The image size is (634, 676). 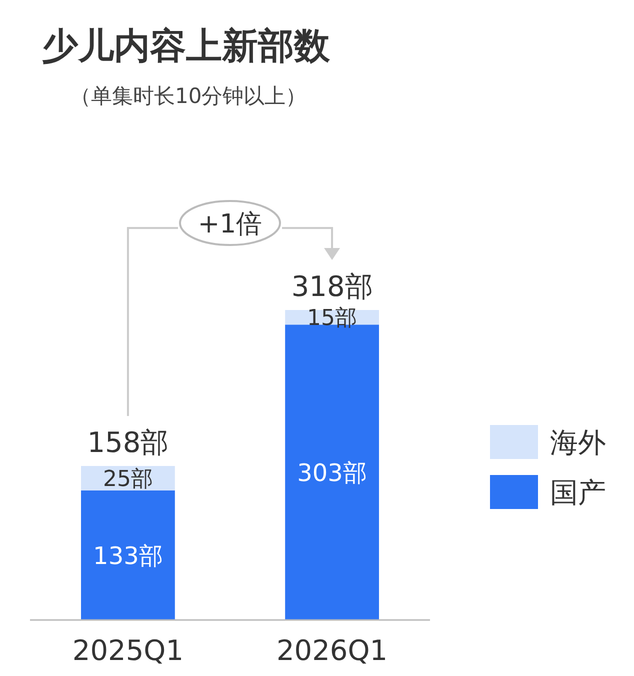 I want to click on x-tick-label: 2026Q1, so click(x=332, y=650).